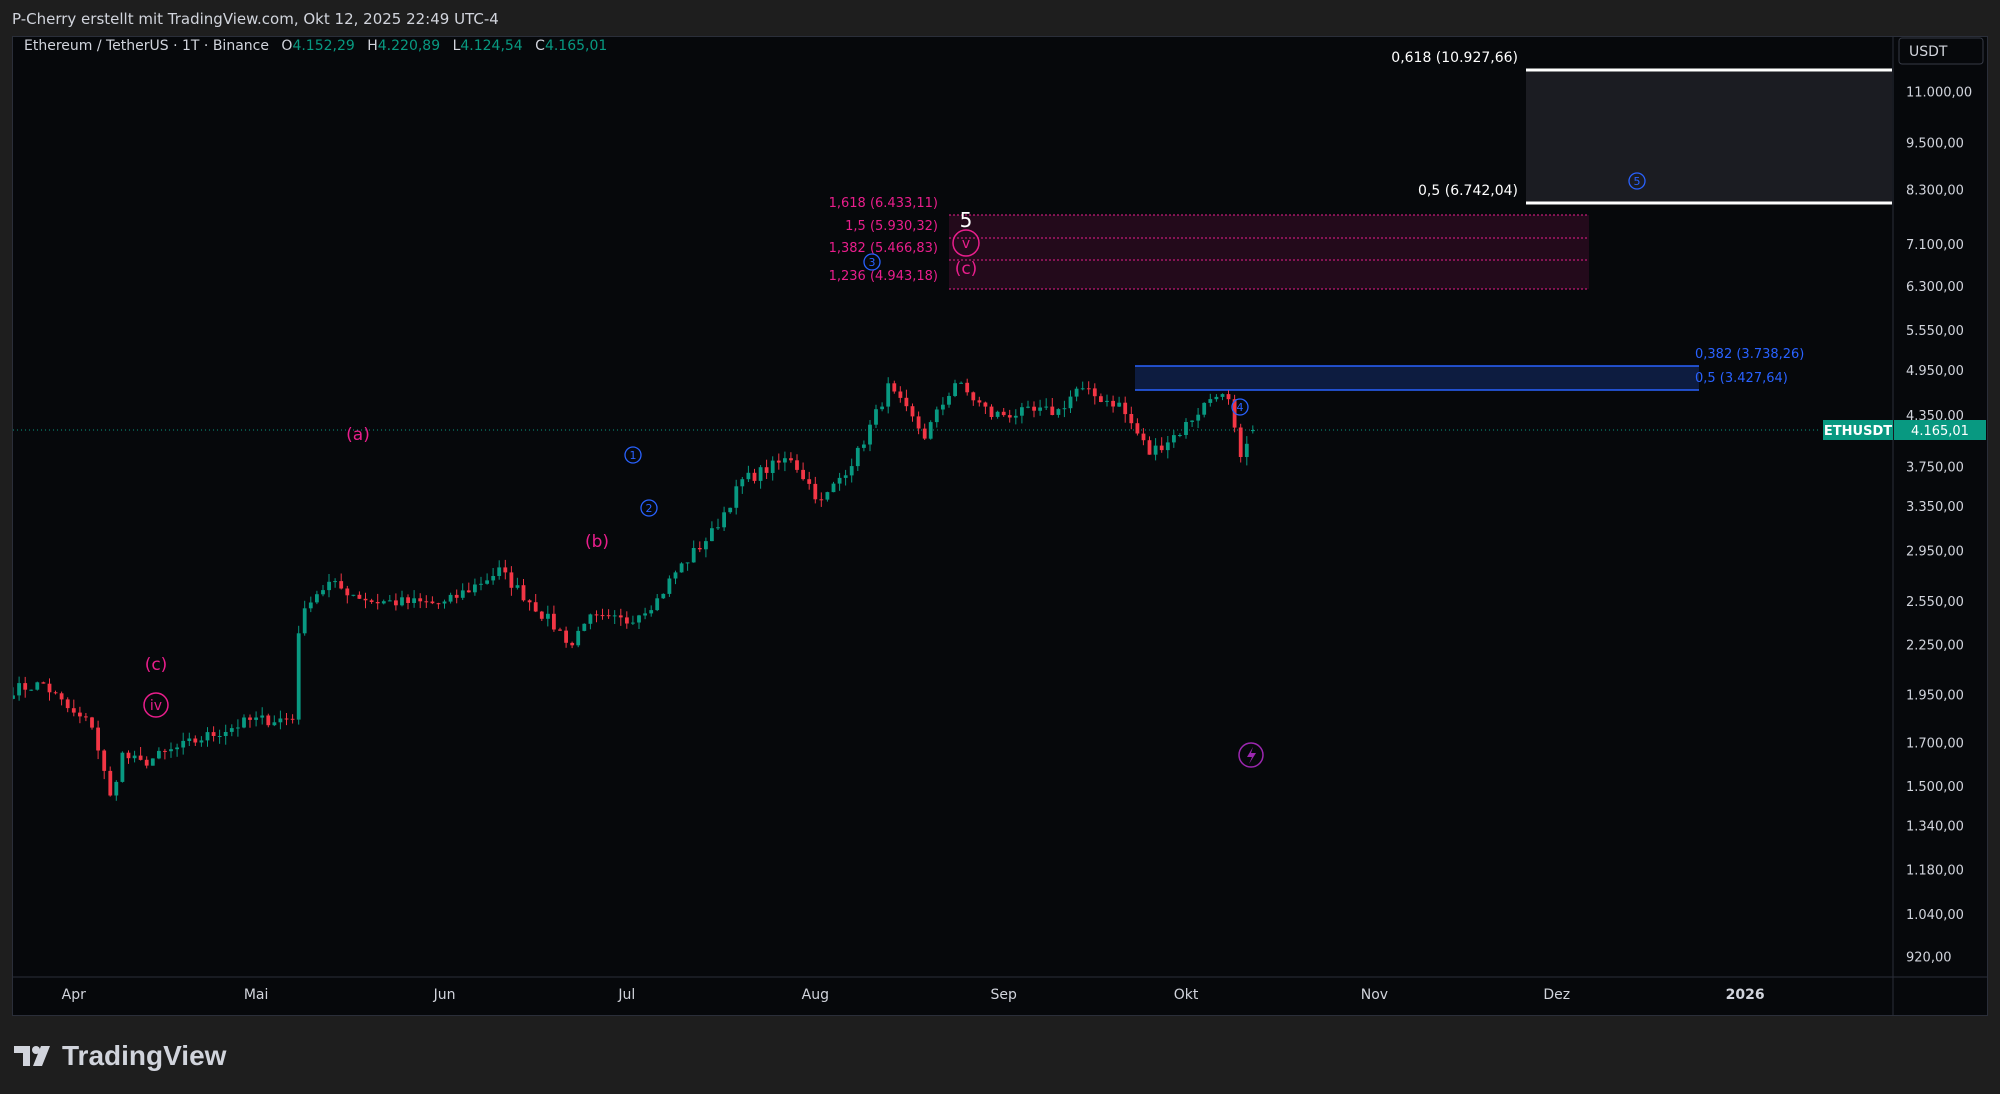 This screenshot has height=1094, width=2000. Describe the element at coordinates (1251, 755) in the screenshot. I see `lightning-icon` at that location.